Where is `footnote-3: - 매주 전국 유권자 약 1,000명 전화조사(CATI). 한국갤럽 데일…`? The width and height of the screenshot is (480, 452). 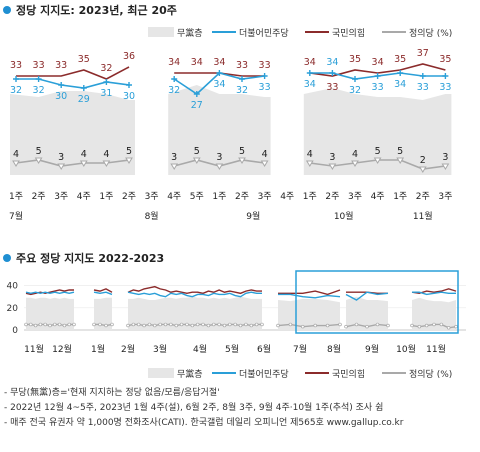 footnote-3: - 매주 전국 유권자 약 1,000명 전화조사(CATI). 한국갤럽 데일… is located at coordinates (204, 423).